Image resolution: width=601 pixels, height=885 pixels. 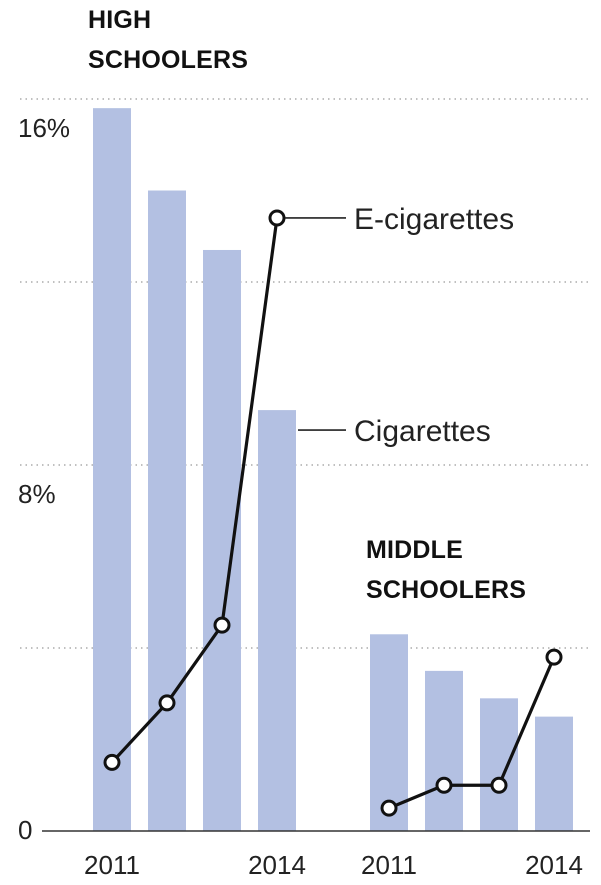 What do you see at coordinates (414, 550) in the screenshot?
I see `ms-title-line-1: MIDDLE` at bounding box center [414, 550].